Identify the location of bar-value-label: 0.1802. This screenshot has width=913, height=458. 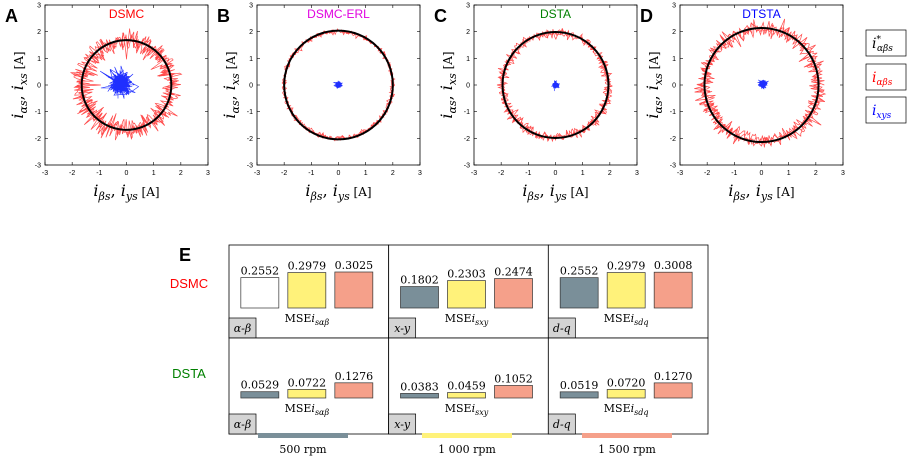
(419, 280).